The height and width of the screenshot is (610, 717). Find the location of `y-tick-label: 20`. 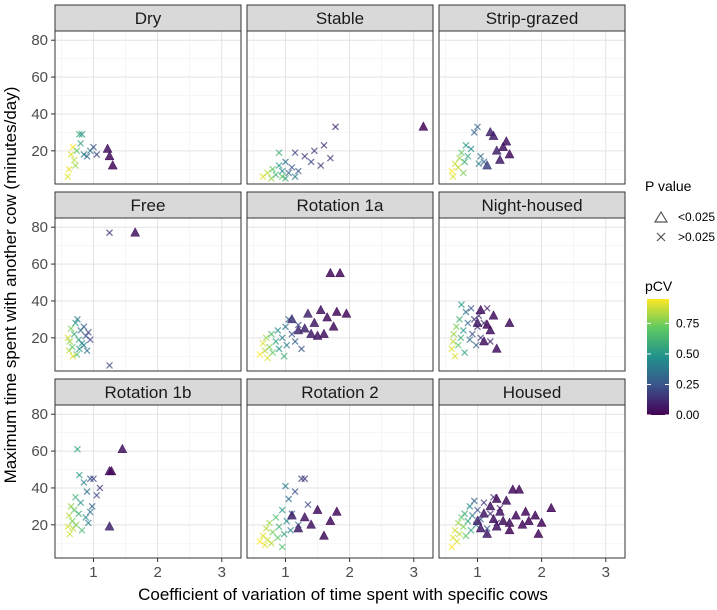

y-tick-label: 20 is located at coordinates (39, 151).